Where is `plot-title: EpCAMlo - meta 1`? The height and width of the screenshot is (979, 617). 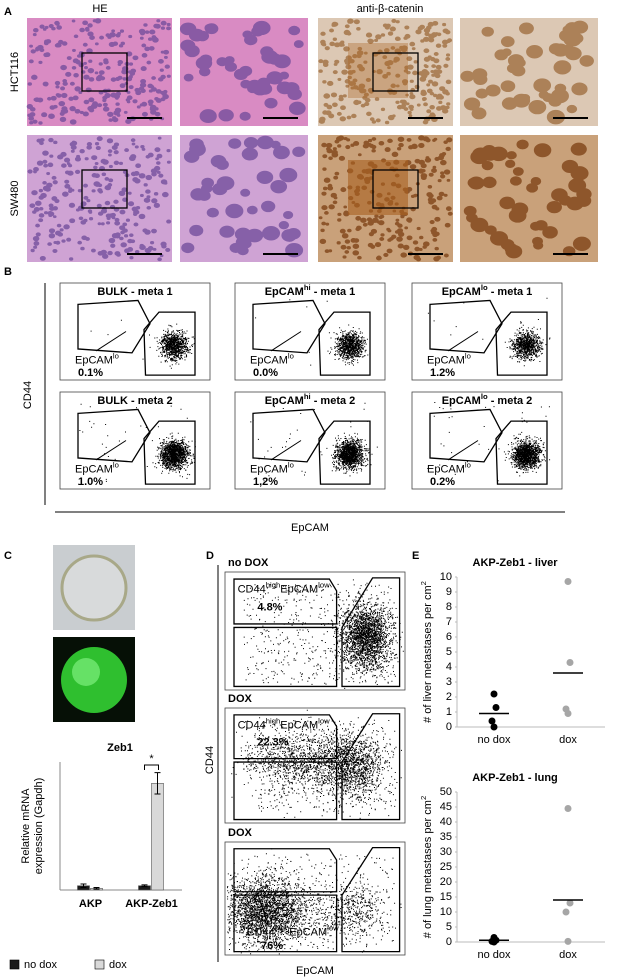 plot-title: EpCAMlo - meta 1 is located at coordinates (487, 290).